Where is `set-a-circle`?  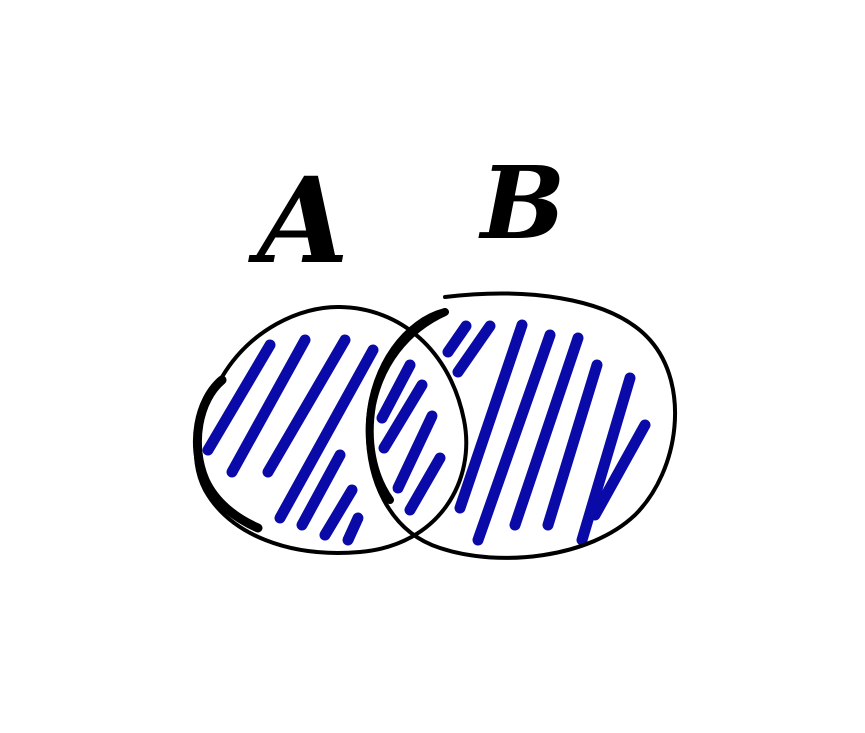 set-a-circle is located at coordinates (331, 429).